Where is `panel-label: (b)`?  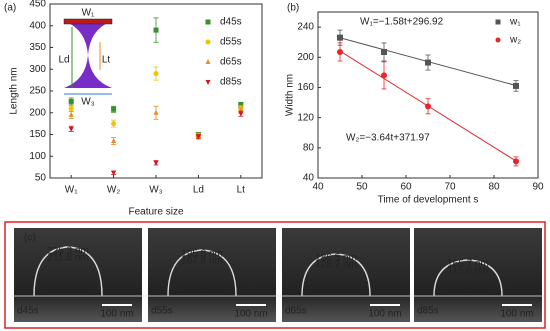
panel-label: (b) is located at coordinates (293, 8).